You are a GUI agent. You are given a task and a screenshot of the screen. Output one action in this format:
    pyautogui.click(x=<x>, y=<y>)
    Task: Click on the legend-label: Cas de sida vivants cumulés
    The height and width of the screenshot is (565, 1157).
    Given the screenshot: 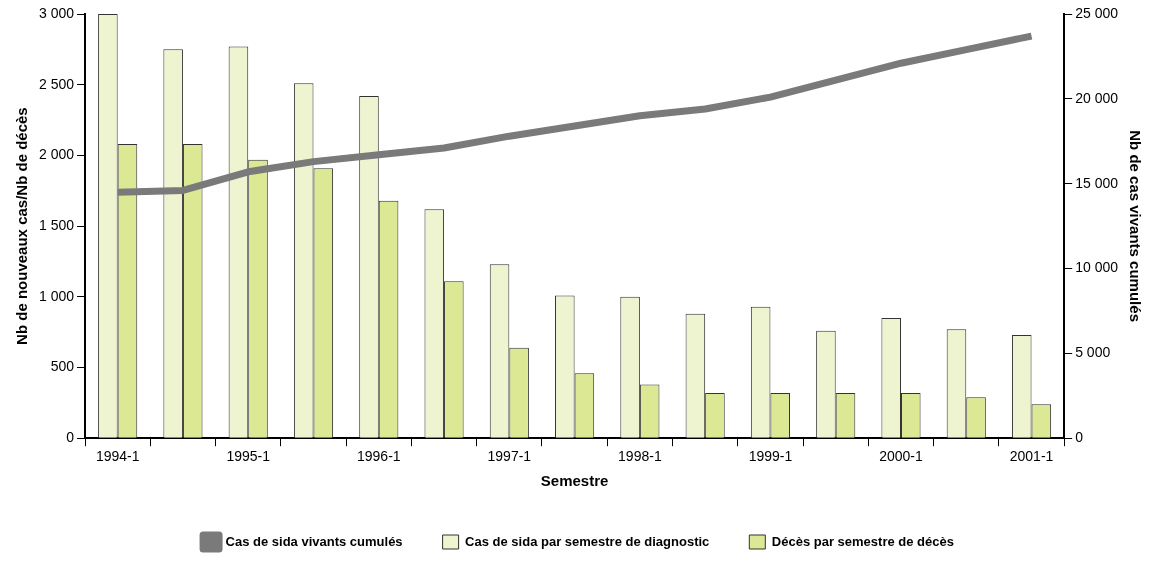 What is the action you would take?
    pyautogui.click(x=314, y=541)
    